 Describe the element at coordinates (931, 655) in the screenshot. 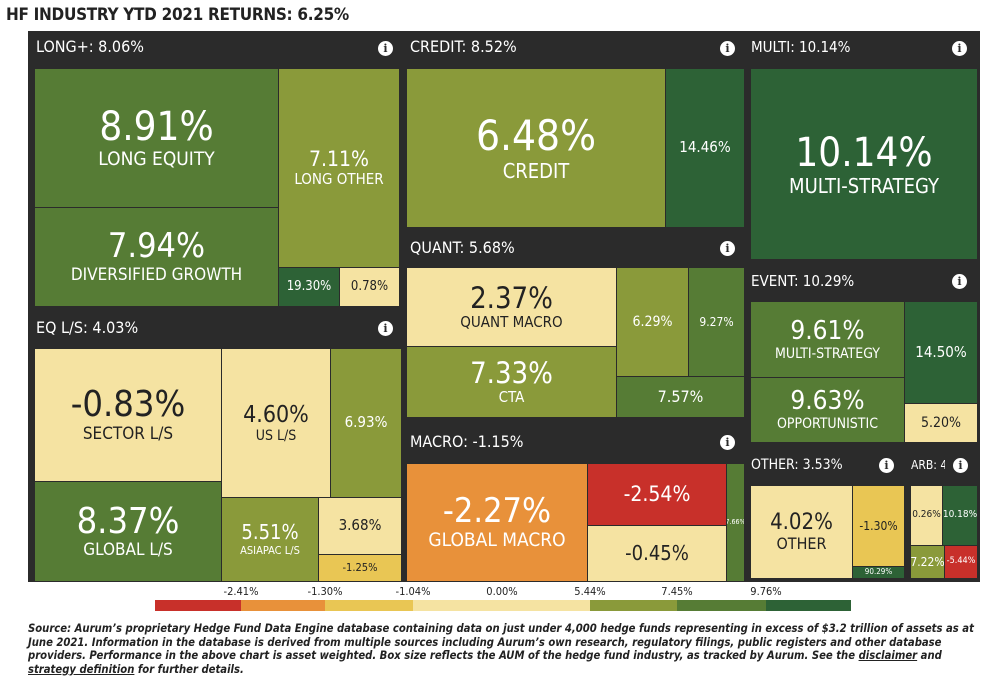

I see `source-and: and` at that location.